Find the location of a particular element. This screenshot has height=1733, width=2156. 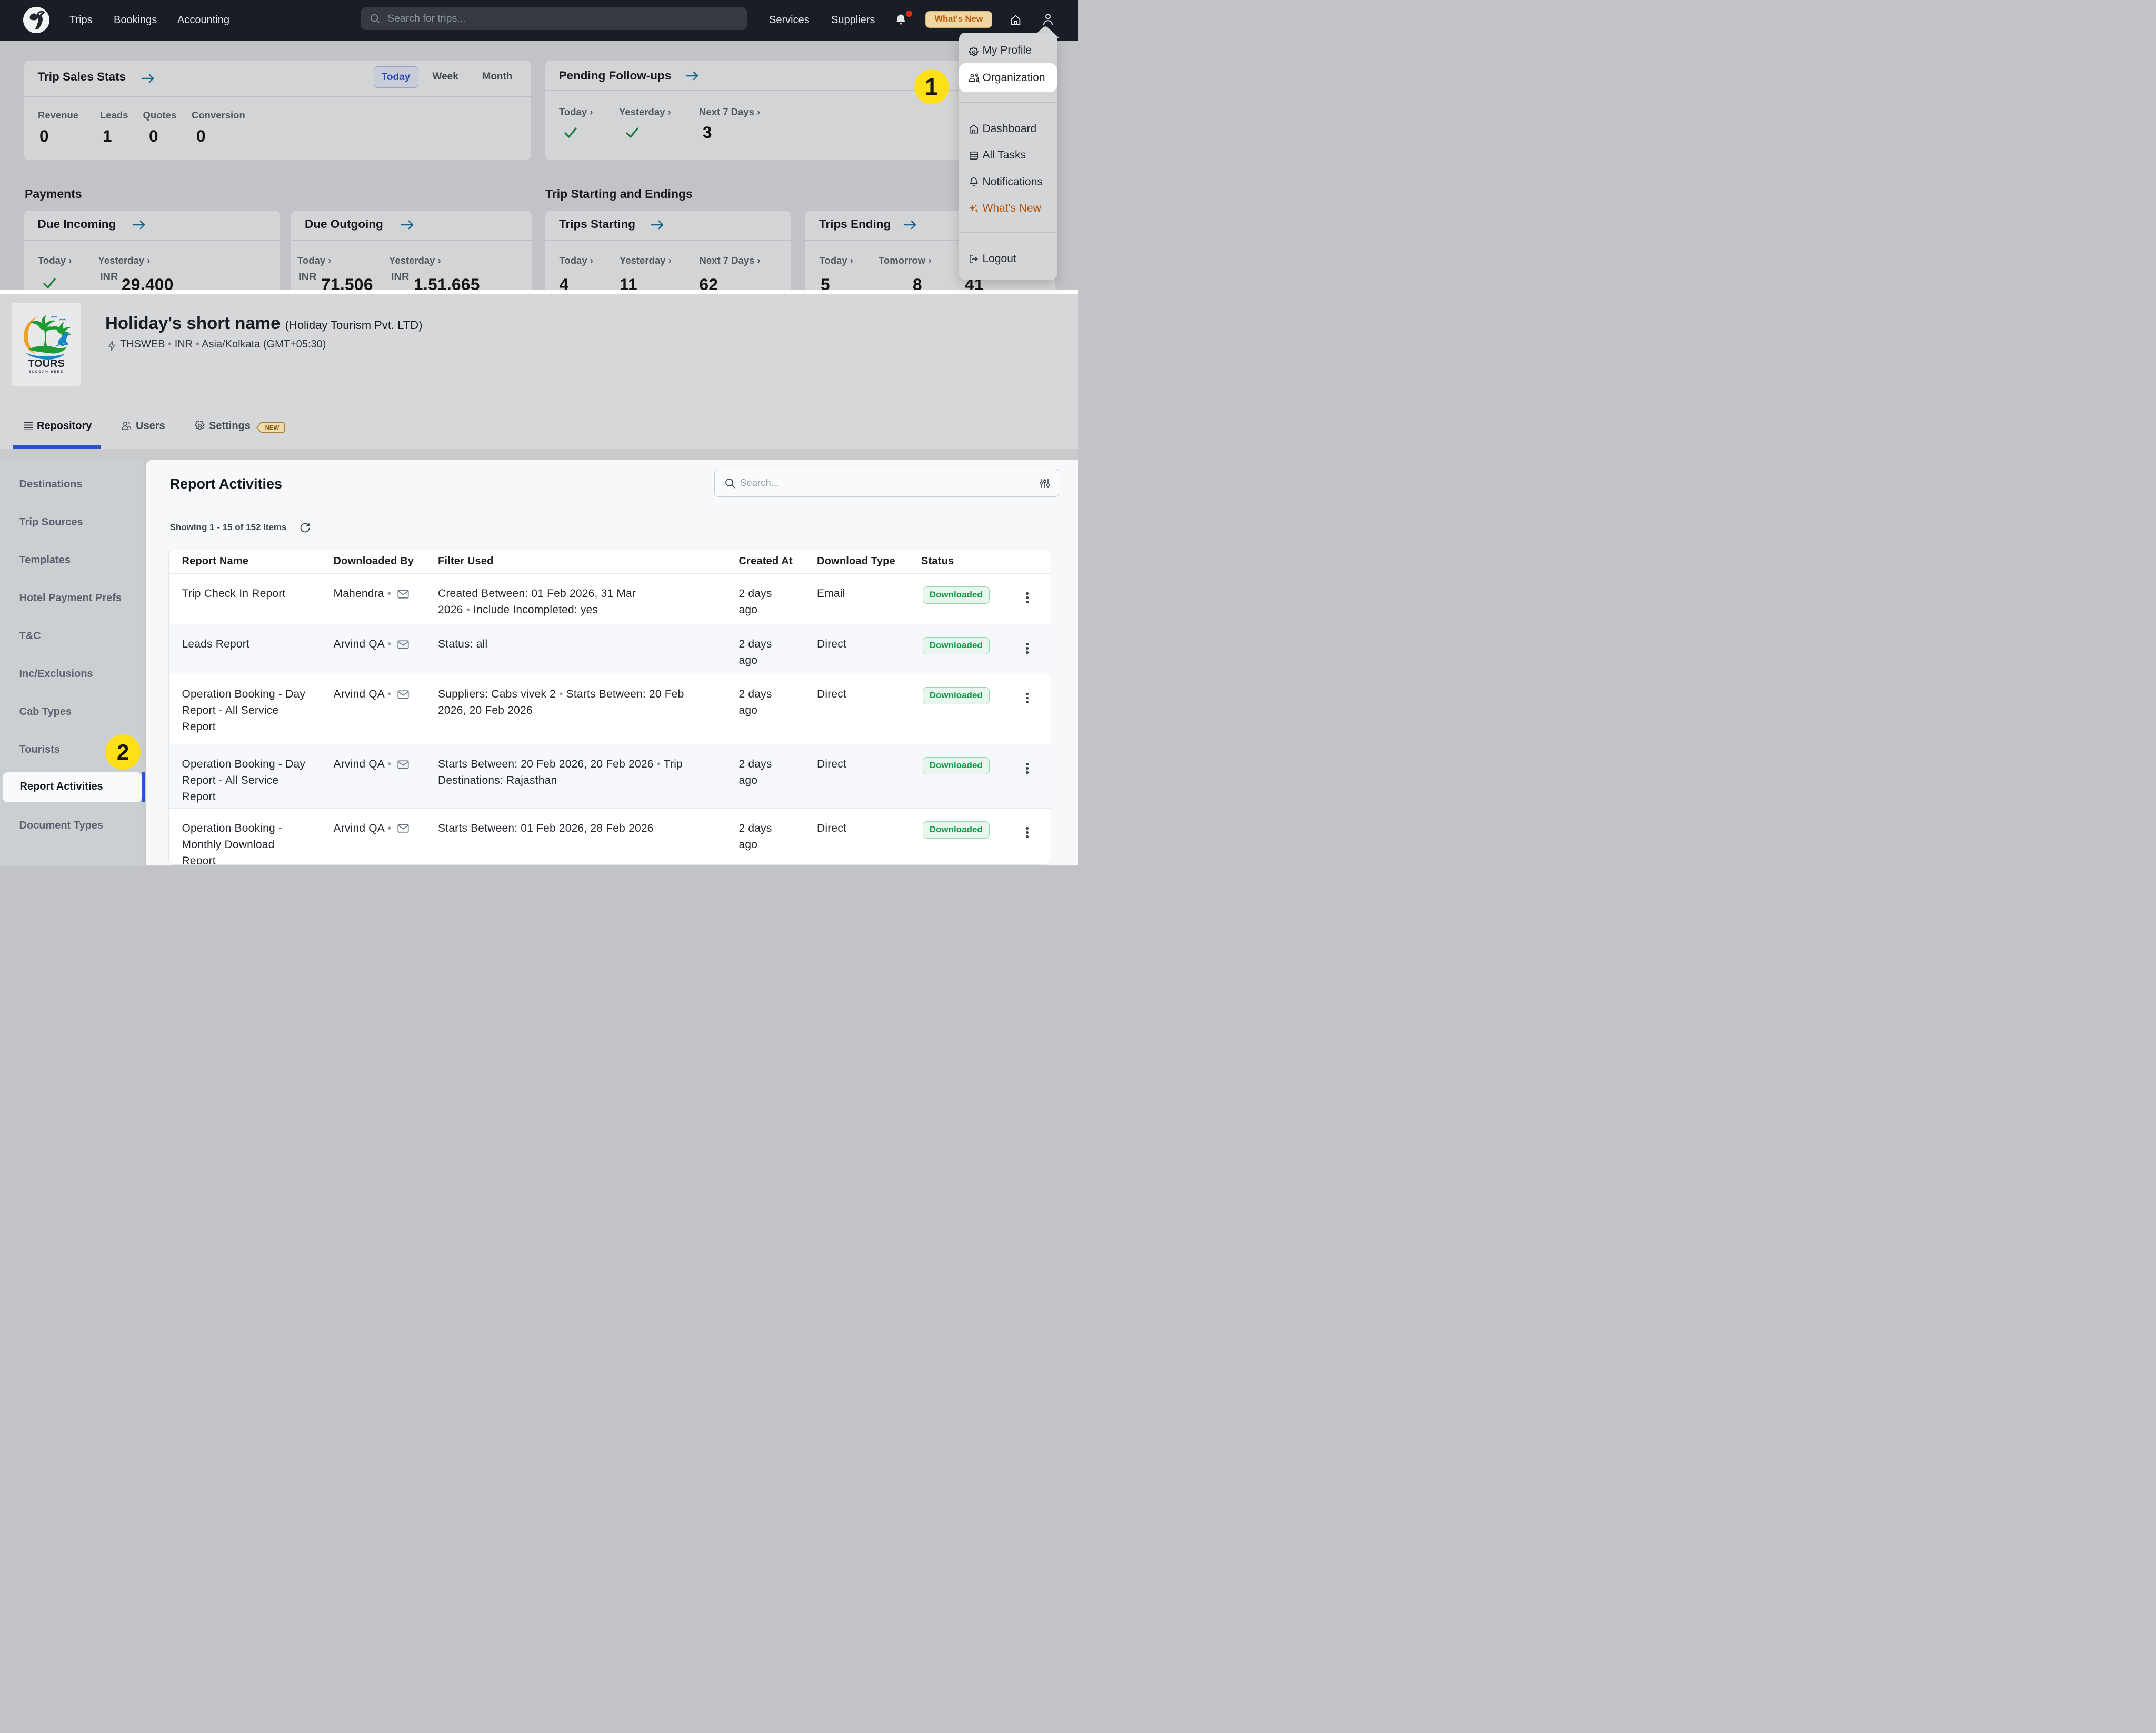

svg-text: SLOGAN HERE is located at coordinates (46, 373).